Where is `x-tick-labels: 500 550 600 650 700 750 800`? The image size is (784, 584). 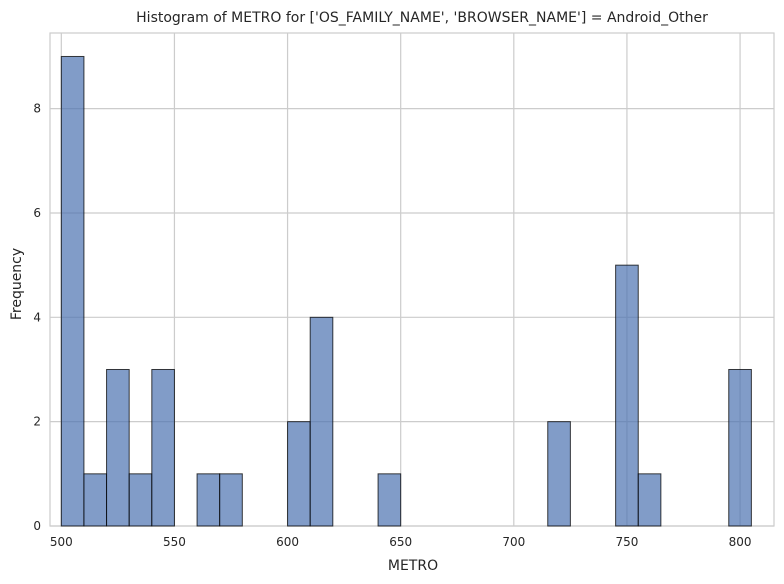 x-tick-labels: 500 550 600 650 700 750 800 is located at coordinates (401, 542).